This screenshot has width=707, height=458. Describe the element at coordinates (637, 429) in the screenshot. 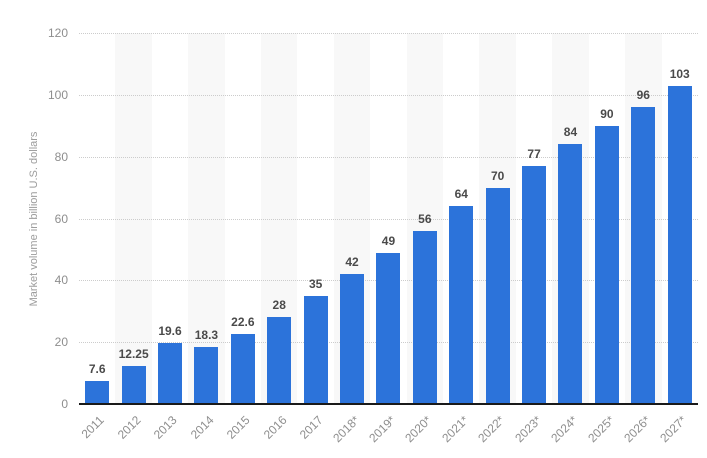

I see `x-tick-label: 2026*` at that location.